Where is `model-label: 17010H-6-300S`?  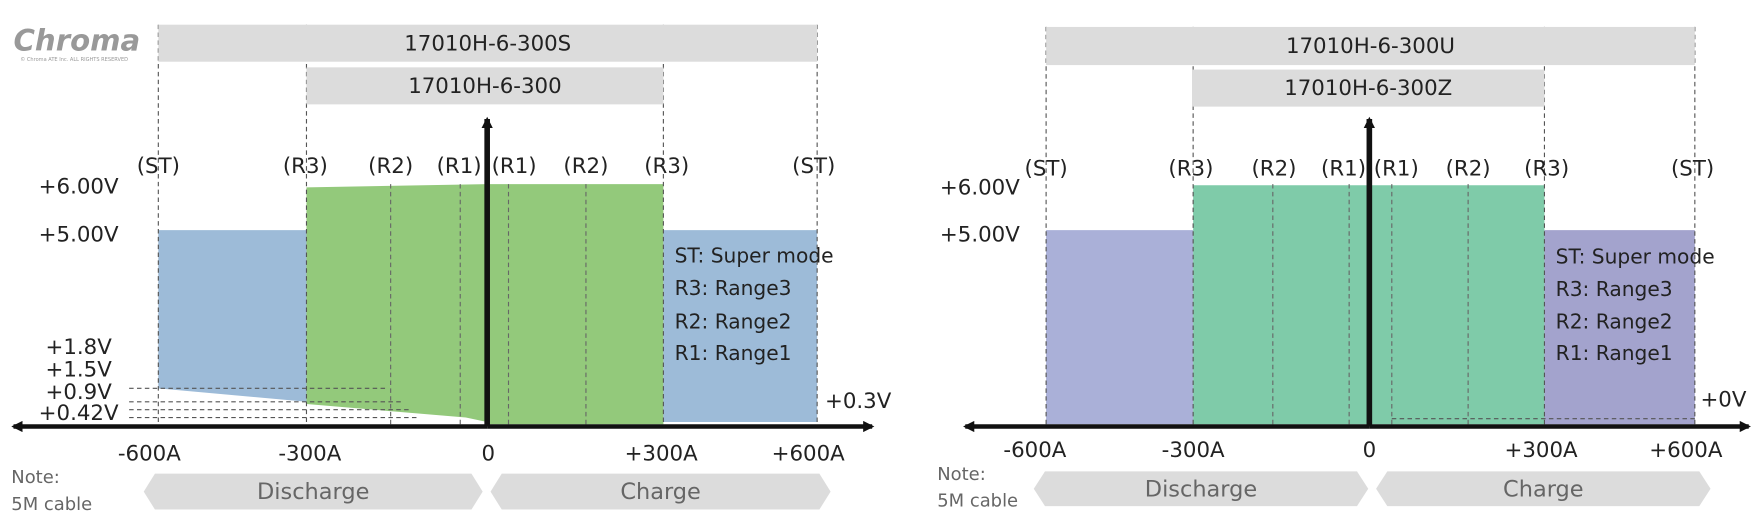 model-label: 17010H-6-300S is located at coordinates (487, 43).